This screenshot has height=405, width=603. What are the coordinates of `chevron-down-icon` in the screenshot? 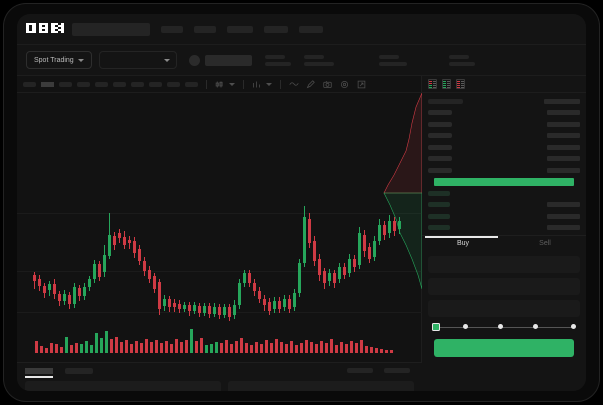 It's located at (80, 60).